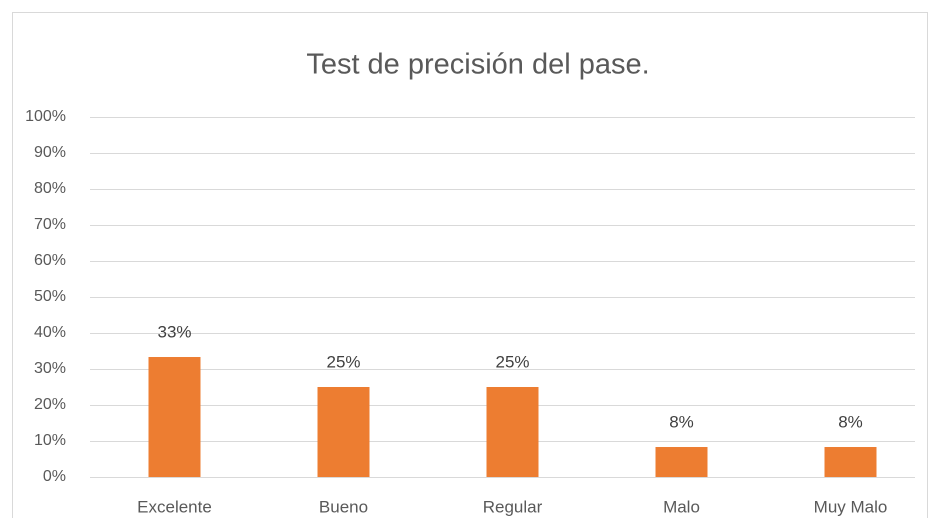 This screenshot has height=518, width=930. I want to click on y-tick-label: 80%, so click(50, 188).